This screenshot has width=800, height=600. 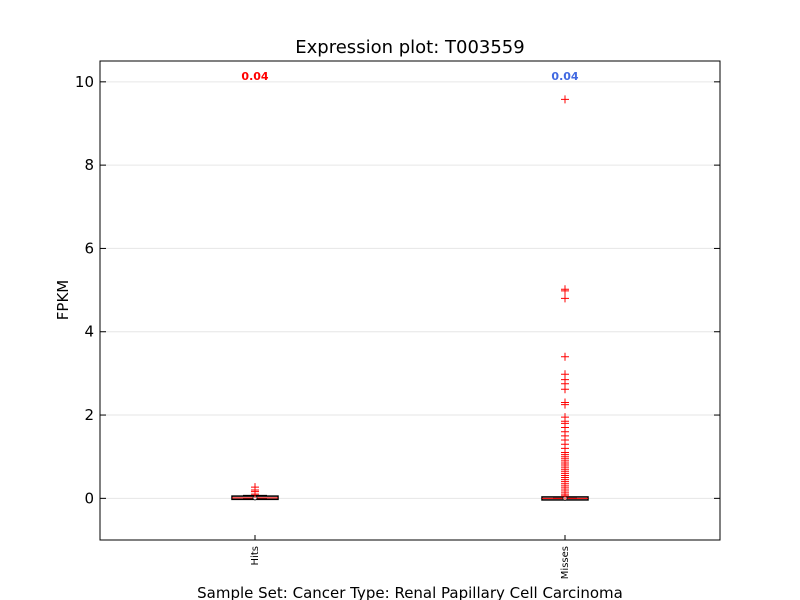 I want to click on x-tick-label: Misses, so click(x=565, y=562).